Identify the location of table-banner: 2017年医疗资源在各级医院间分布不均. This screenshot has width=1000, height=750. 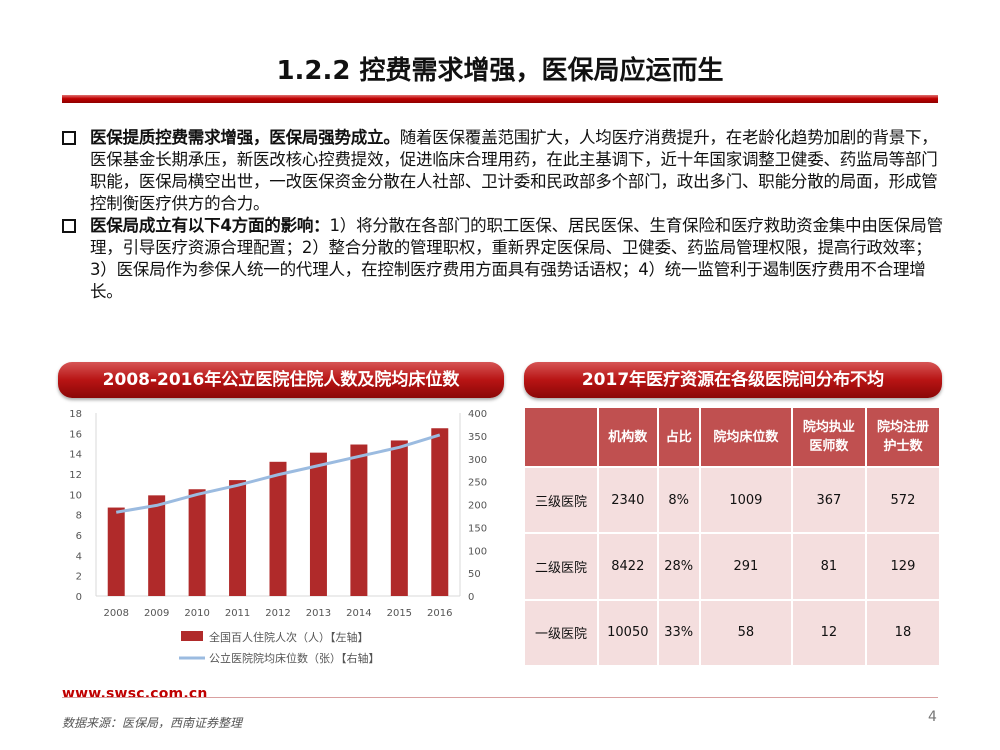
(733, 380).